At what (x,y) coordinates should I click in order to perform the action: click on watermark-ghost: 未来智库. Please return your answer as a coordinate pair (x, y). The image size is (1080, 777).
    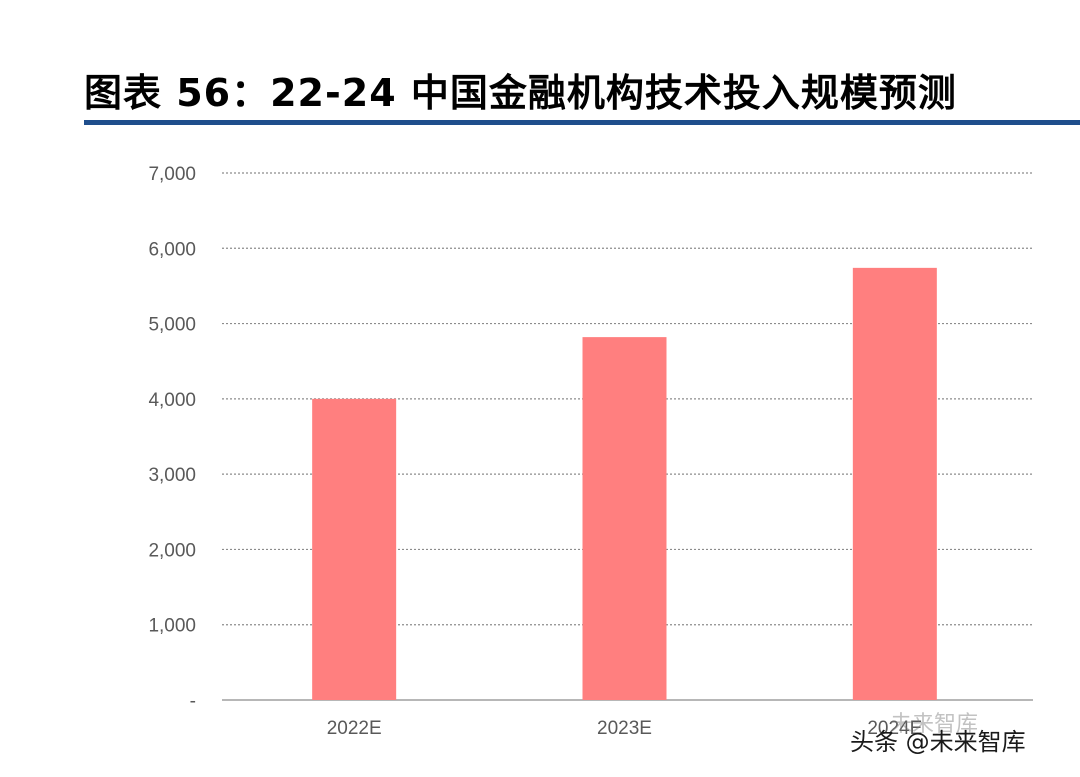
    Looking at the image, I should click on (934, 724).